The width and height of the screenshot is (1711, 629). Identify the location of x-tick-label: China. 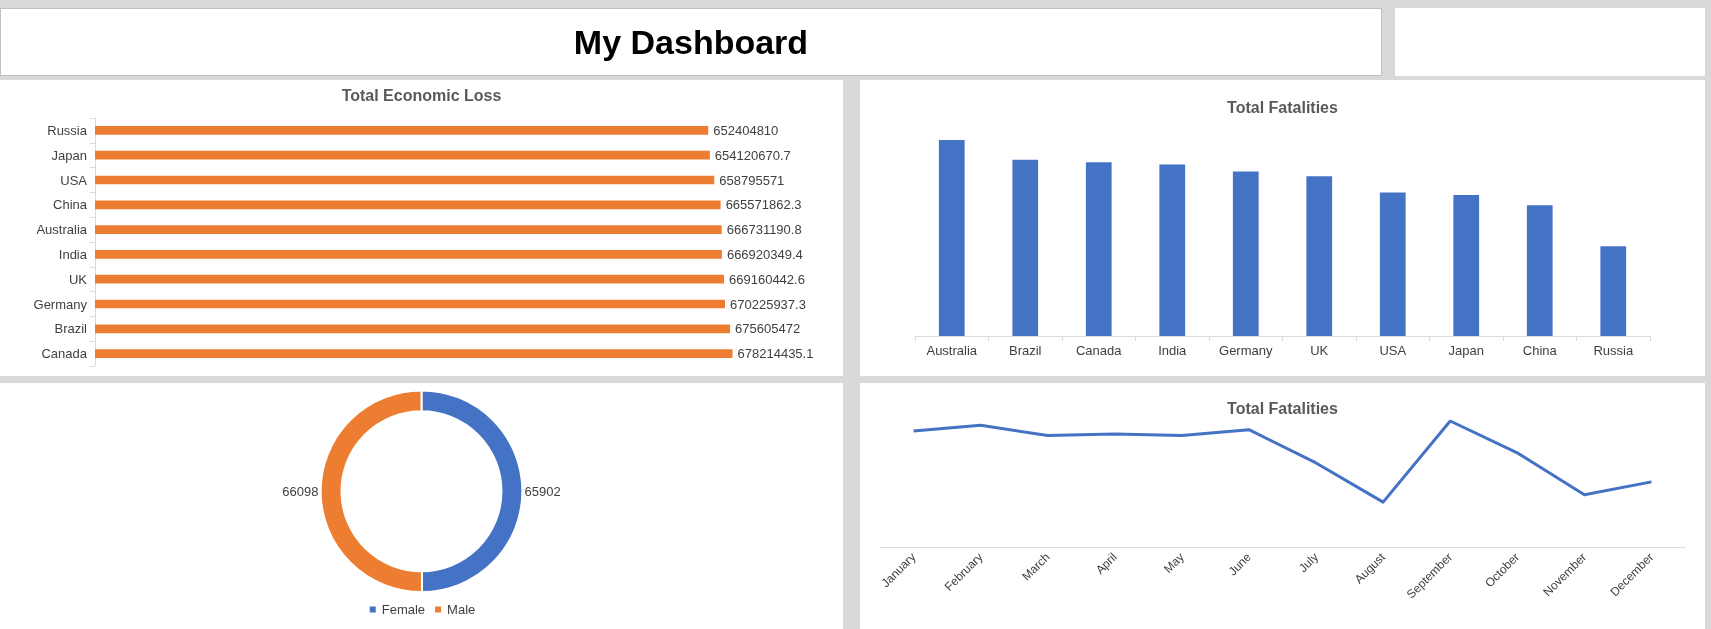
(1540, 350).